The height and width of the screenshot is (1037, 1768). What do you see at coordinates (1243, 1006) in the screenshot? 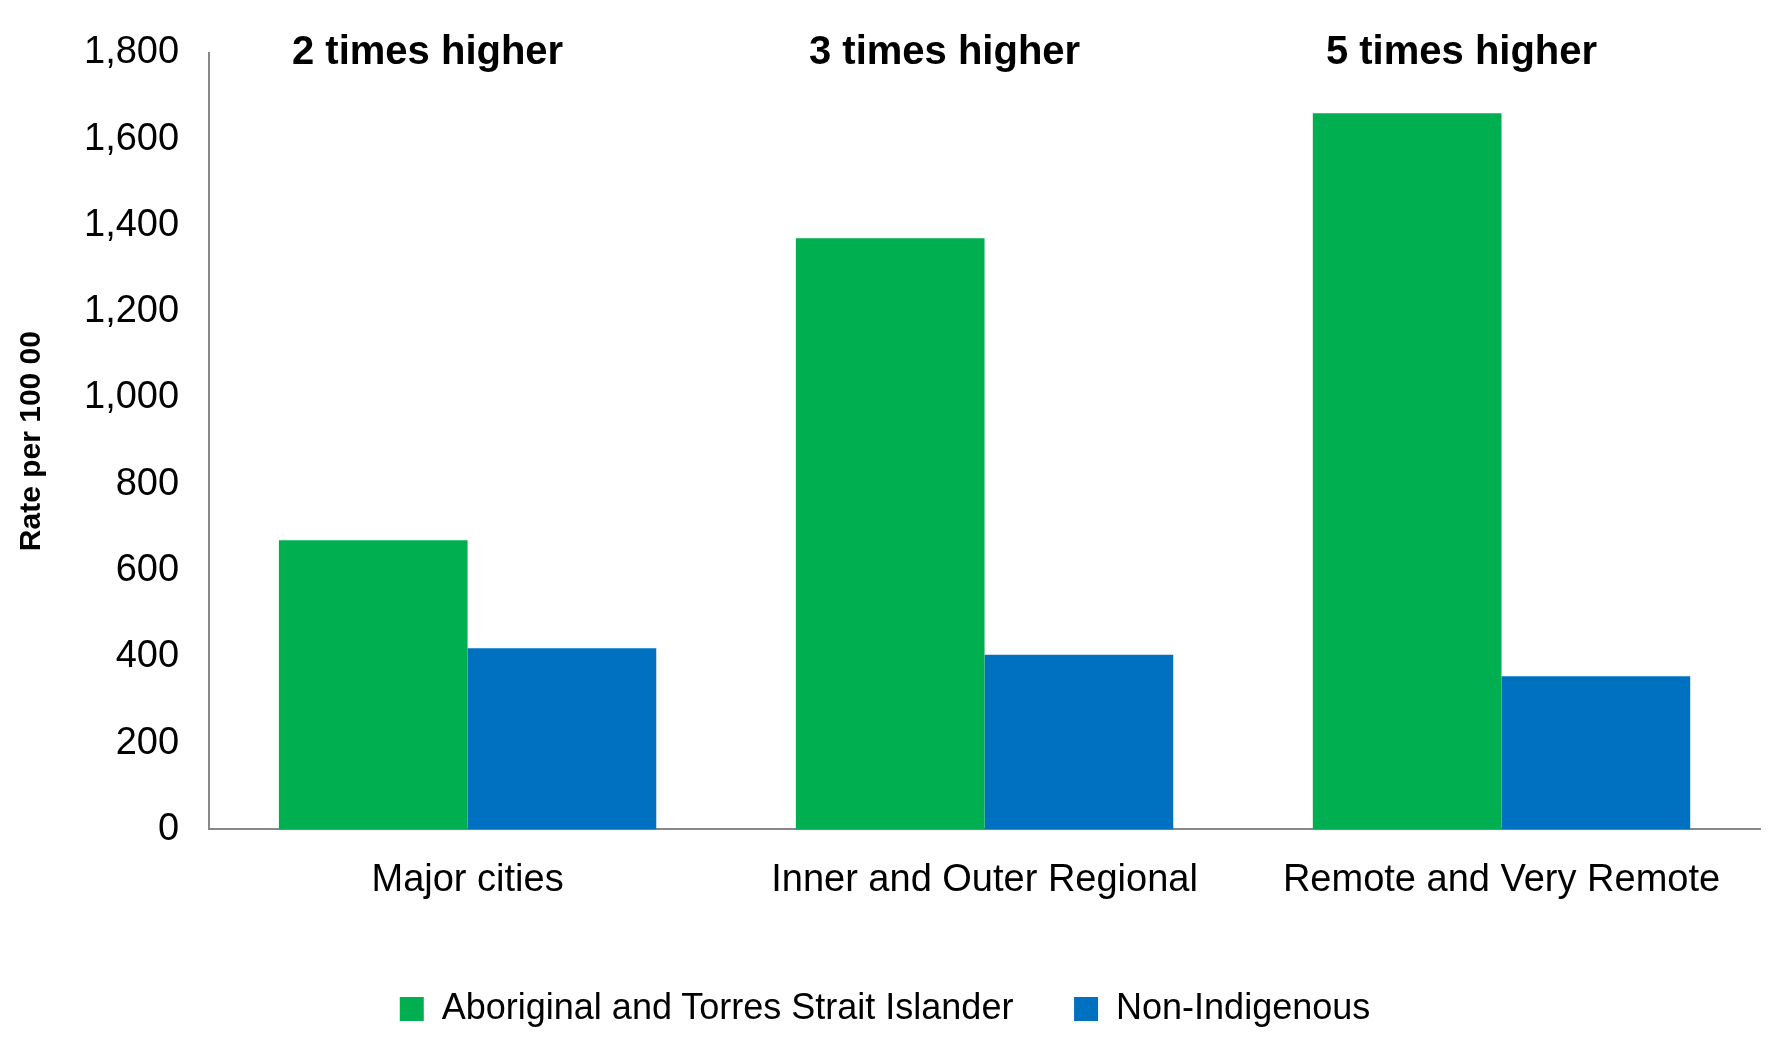
I see `legend-label: Non-Indigenous` at bounding box center [1243, 1006].